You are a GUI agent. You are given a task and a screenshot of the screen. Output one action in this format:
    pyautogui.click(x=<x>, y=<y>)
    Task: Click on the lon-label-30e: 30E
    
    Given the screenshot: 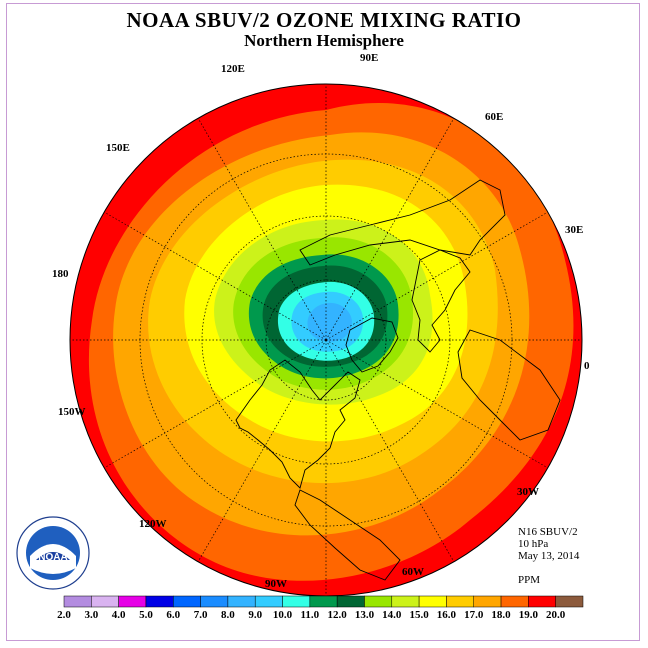 What is the action you would take?
    pyautogui.click(x=574, y=230)
    